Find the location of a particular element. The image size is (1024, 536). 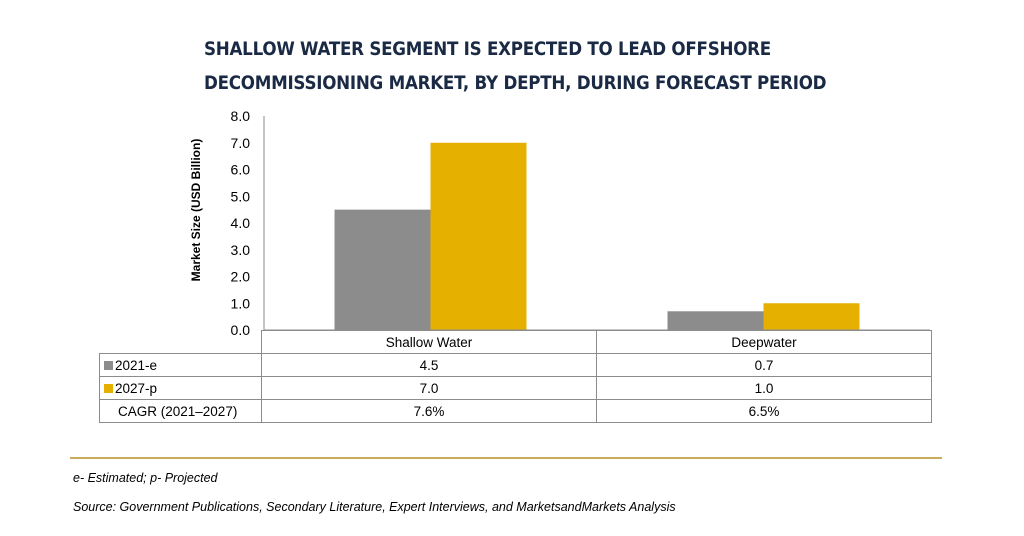

footer-divider is located at coordinates (506, 458).